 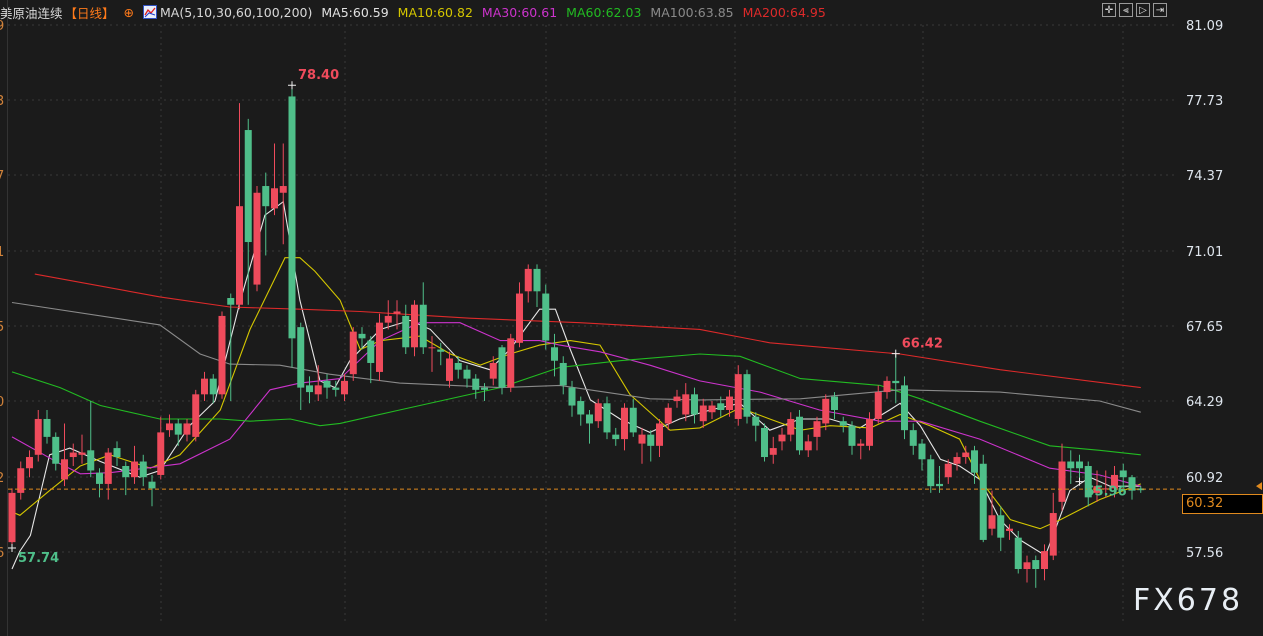 I want to click on indicator-chart-icon, so click(x=150, y=12).